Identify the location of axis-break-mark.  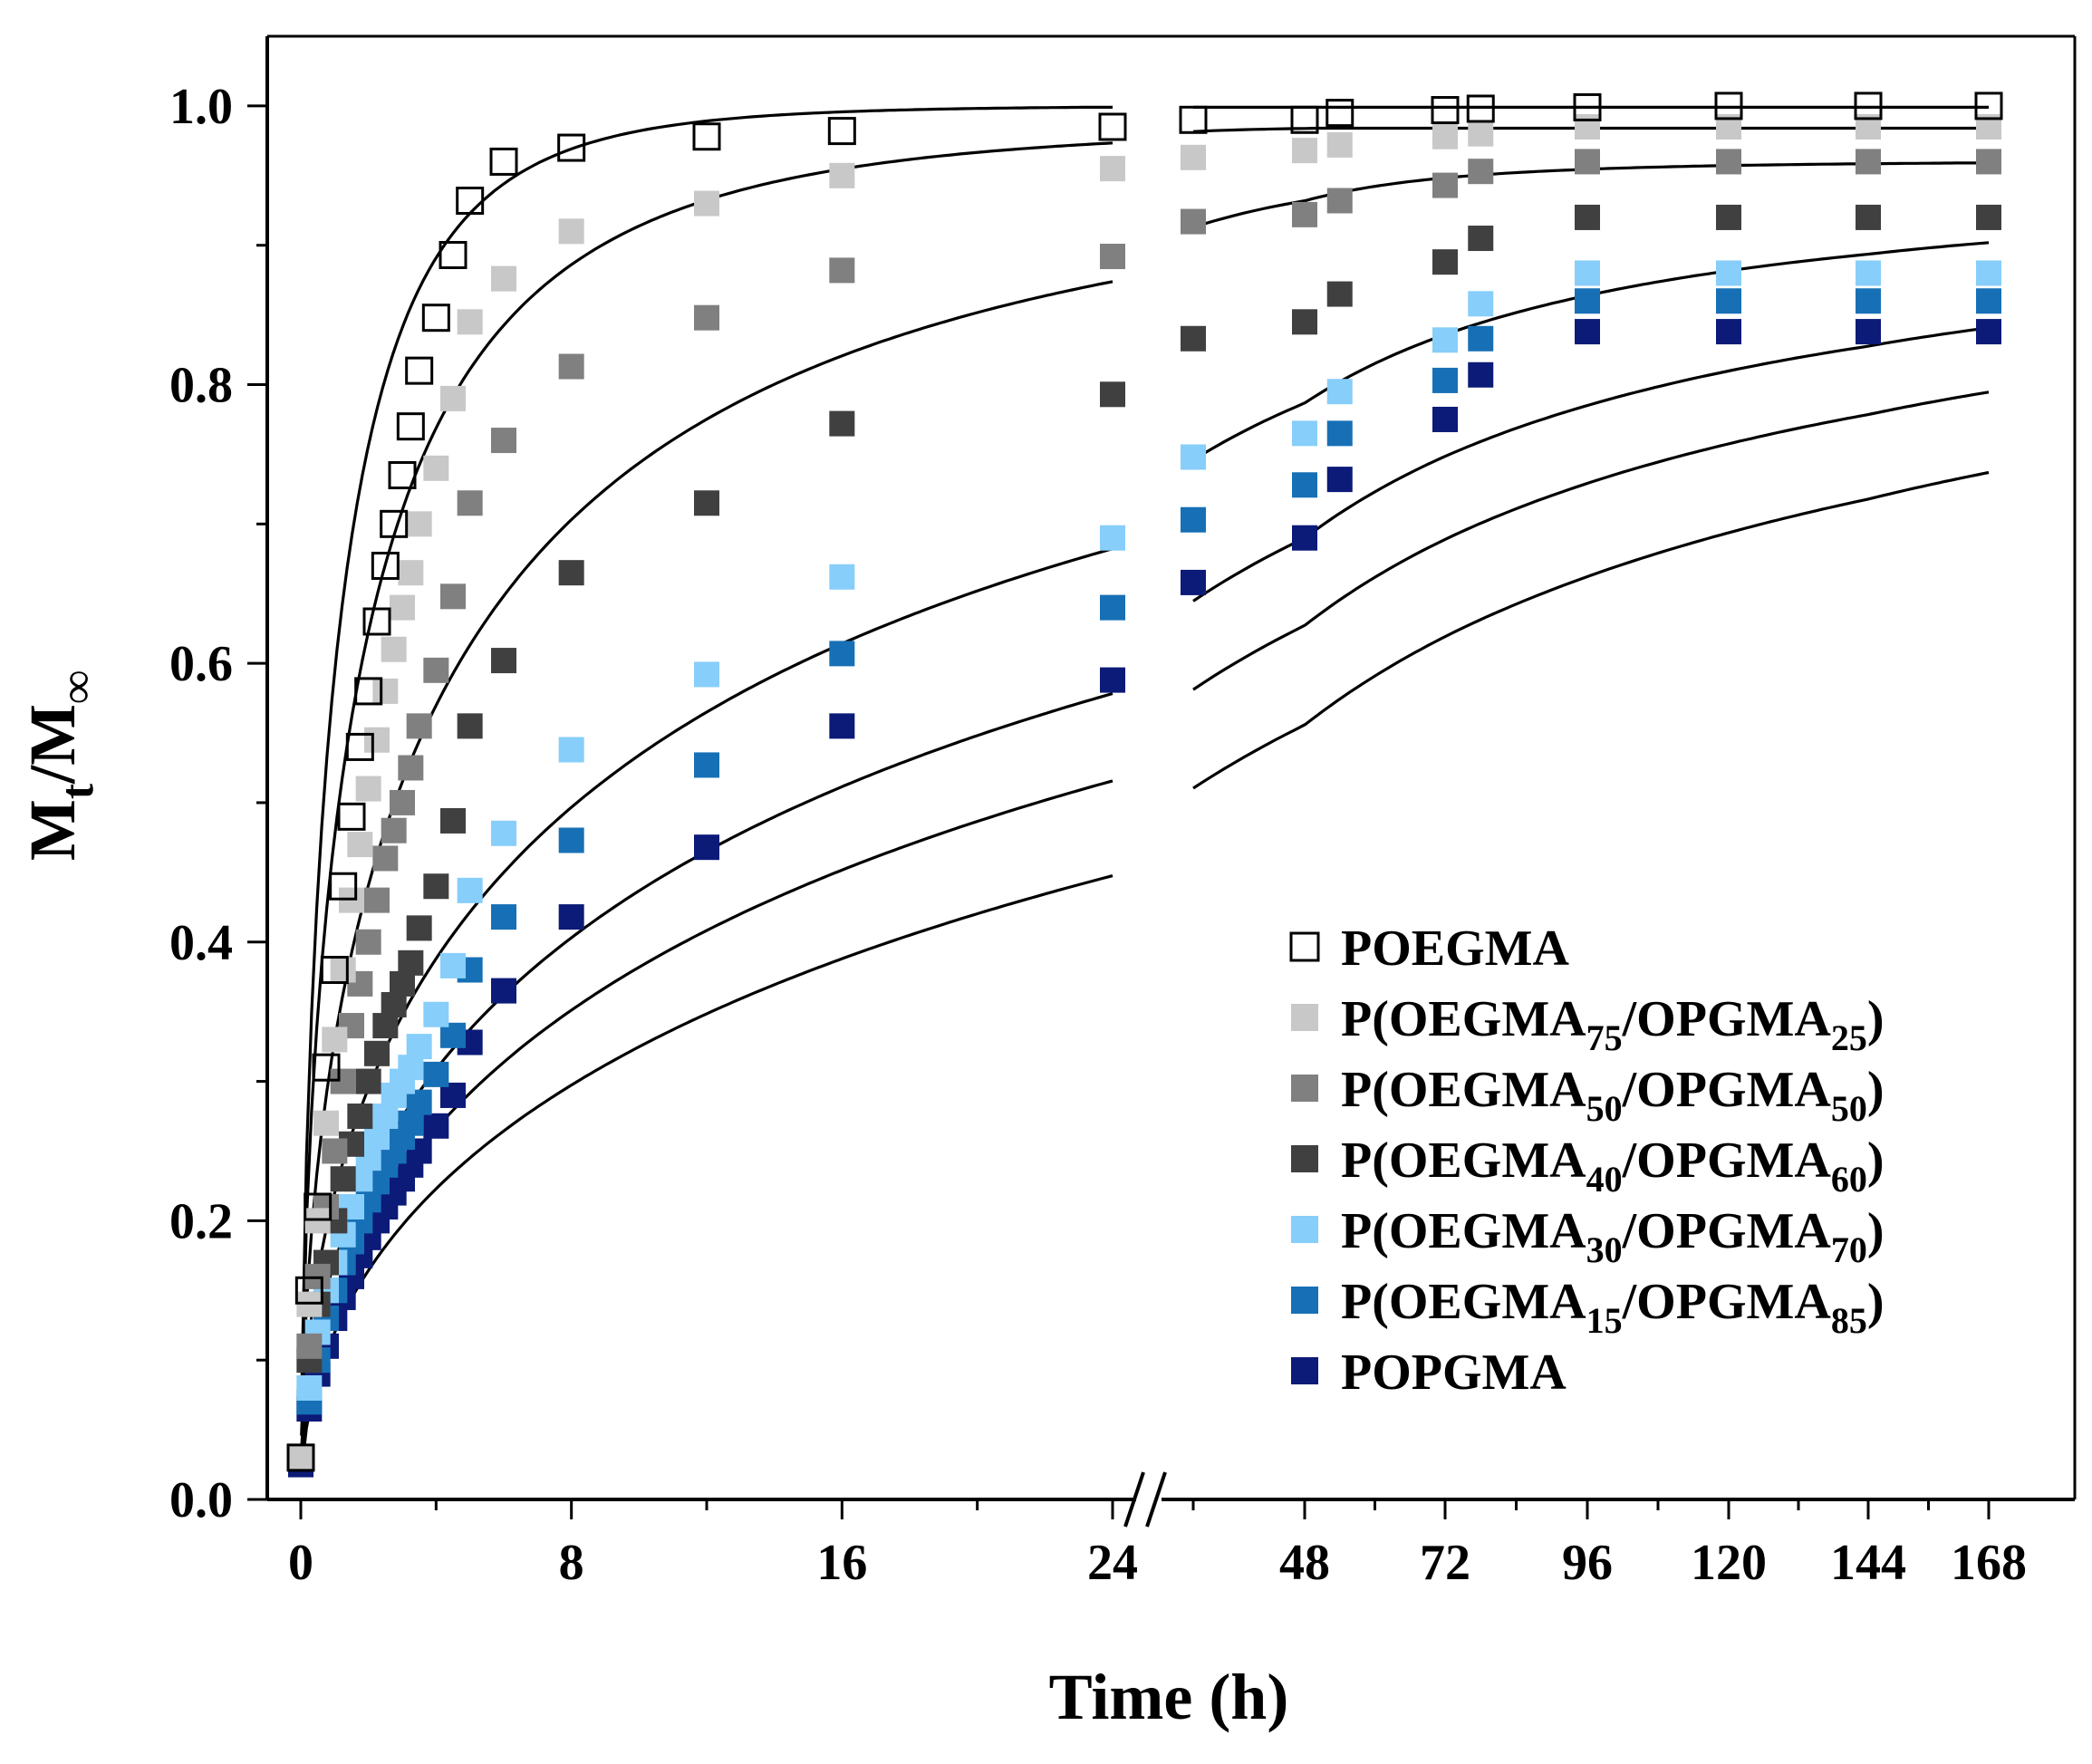
(1134, 1499).